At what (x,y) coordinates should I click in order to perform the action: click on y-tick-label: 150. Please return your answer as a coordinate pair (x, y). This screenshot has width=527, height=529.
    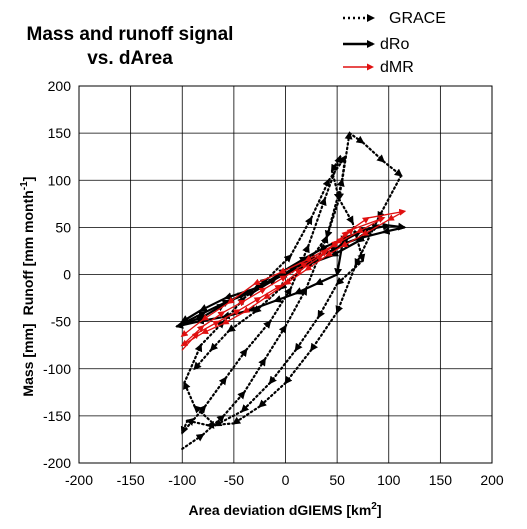
    Looking at the image, I should click on (60, 133).